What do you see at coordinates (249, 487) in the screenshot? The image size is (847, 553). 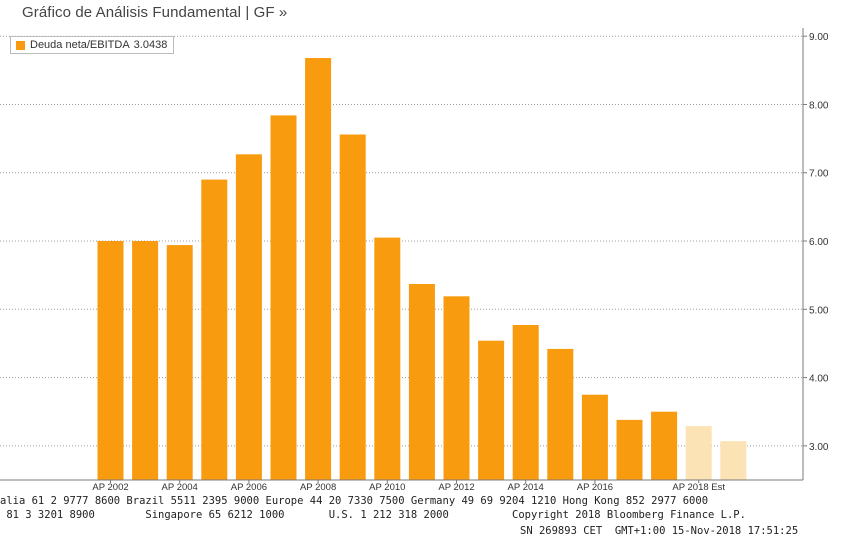 I see `x-tick-label: AP 2006` at bounding box center [249, 487].